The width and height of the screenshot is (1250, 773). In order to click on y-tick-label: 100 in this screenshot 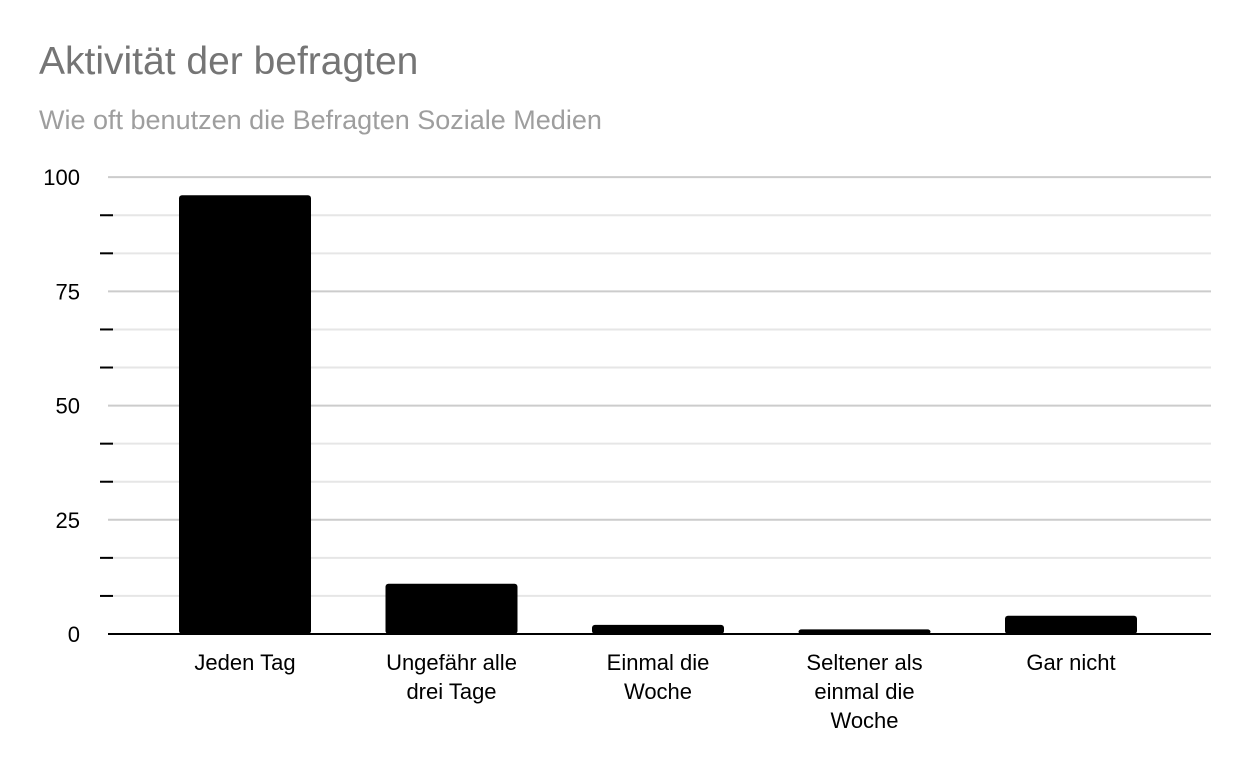, I will do `click(61, 177)`.